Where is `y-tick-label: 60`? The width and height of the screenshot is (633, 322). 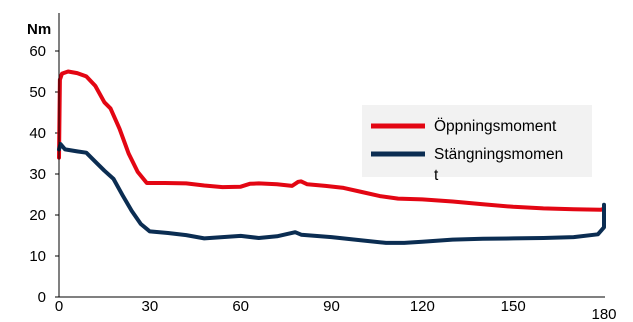
y-tick-label: 60 is located at coordinates (37, 51).